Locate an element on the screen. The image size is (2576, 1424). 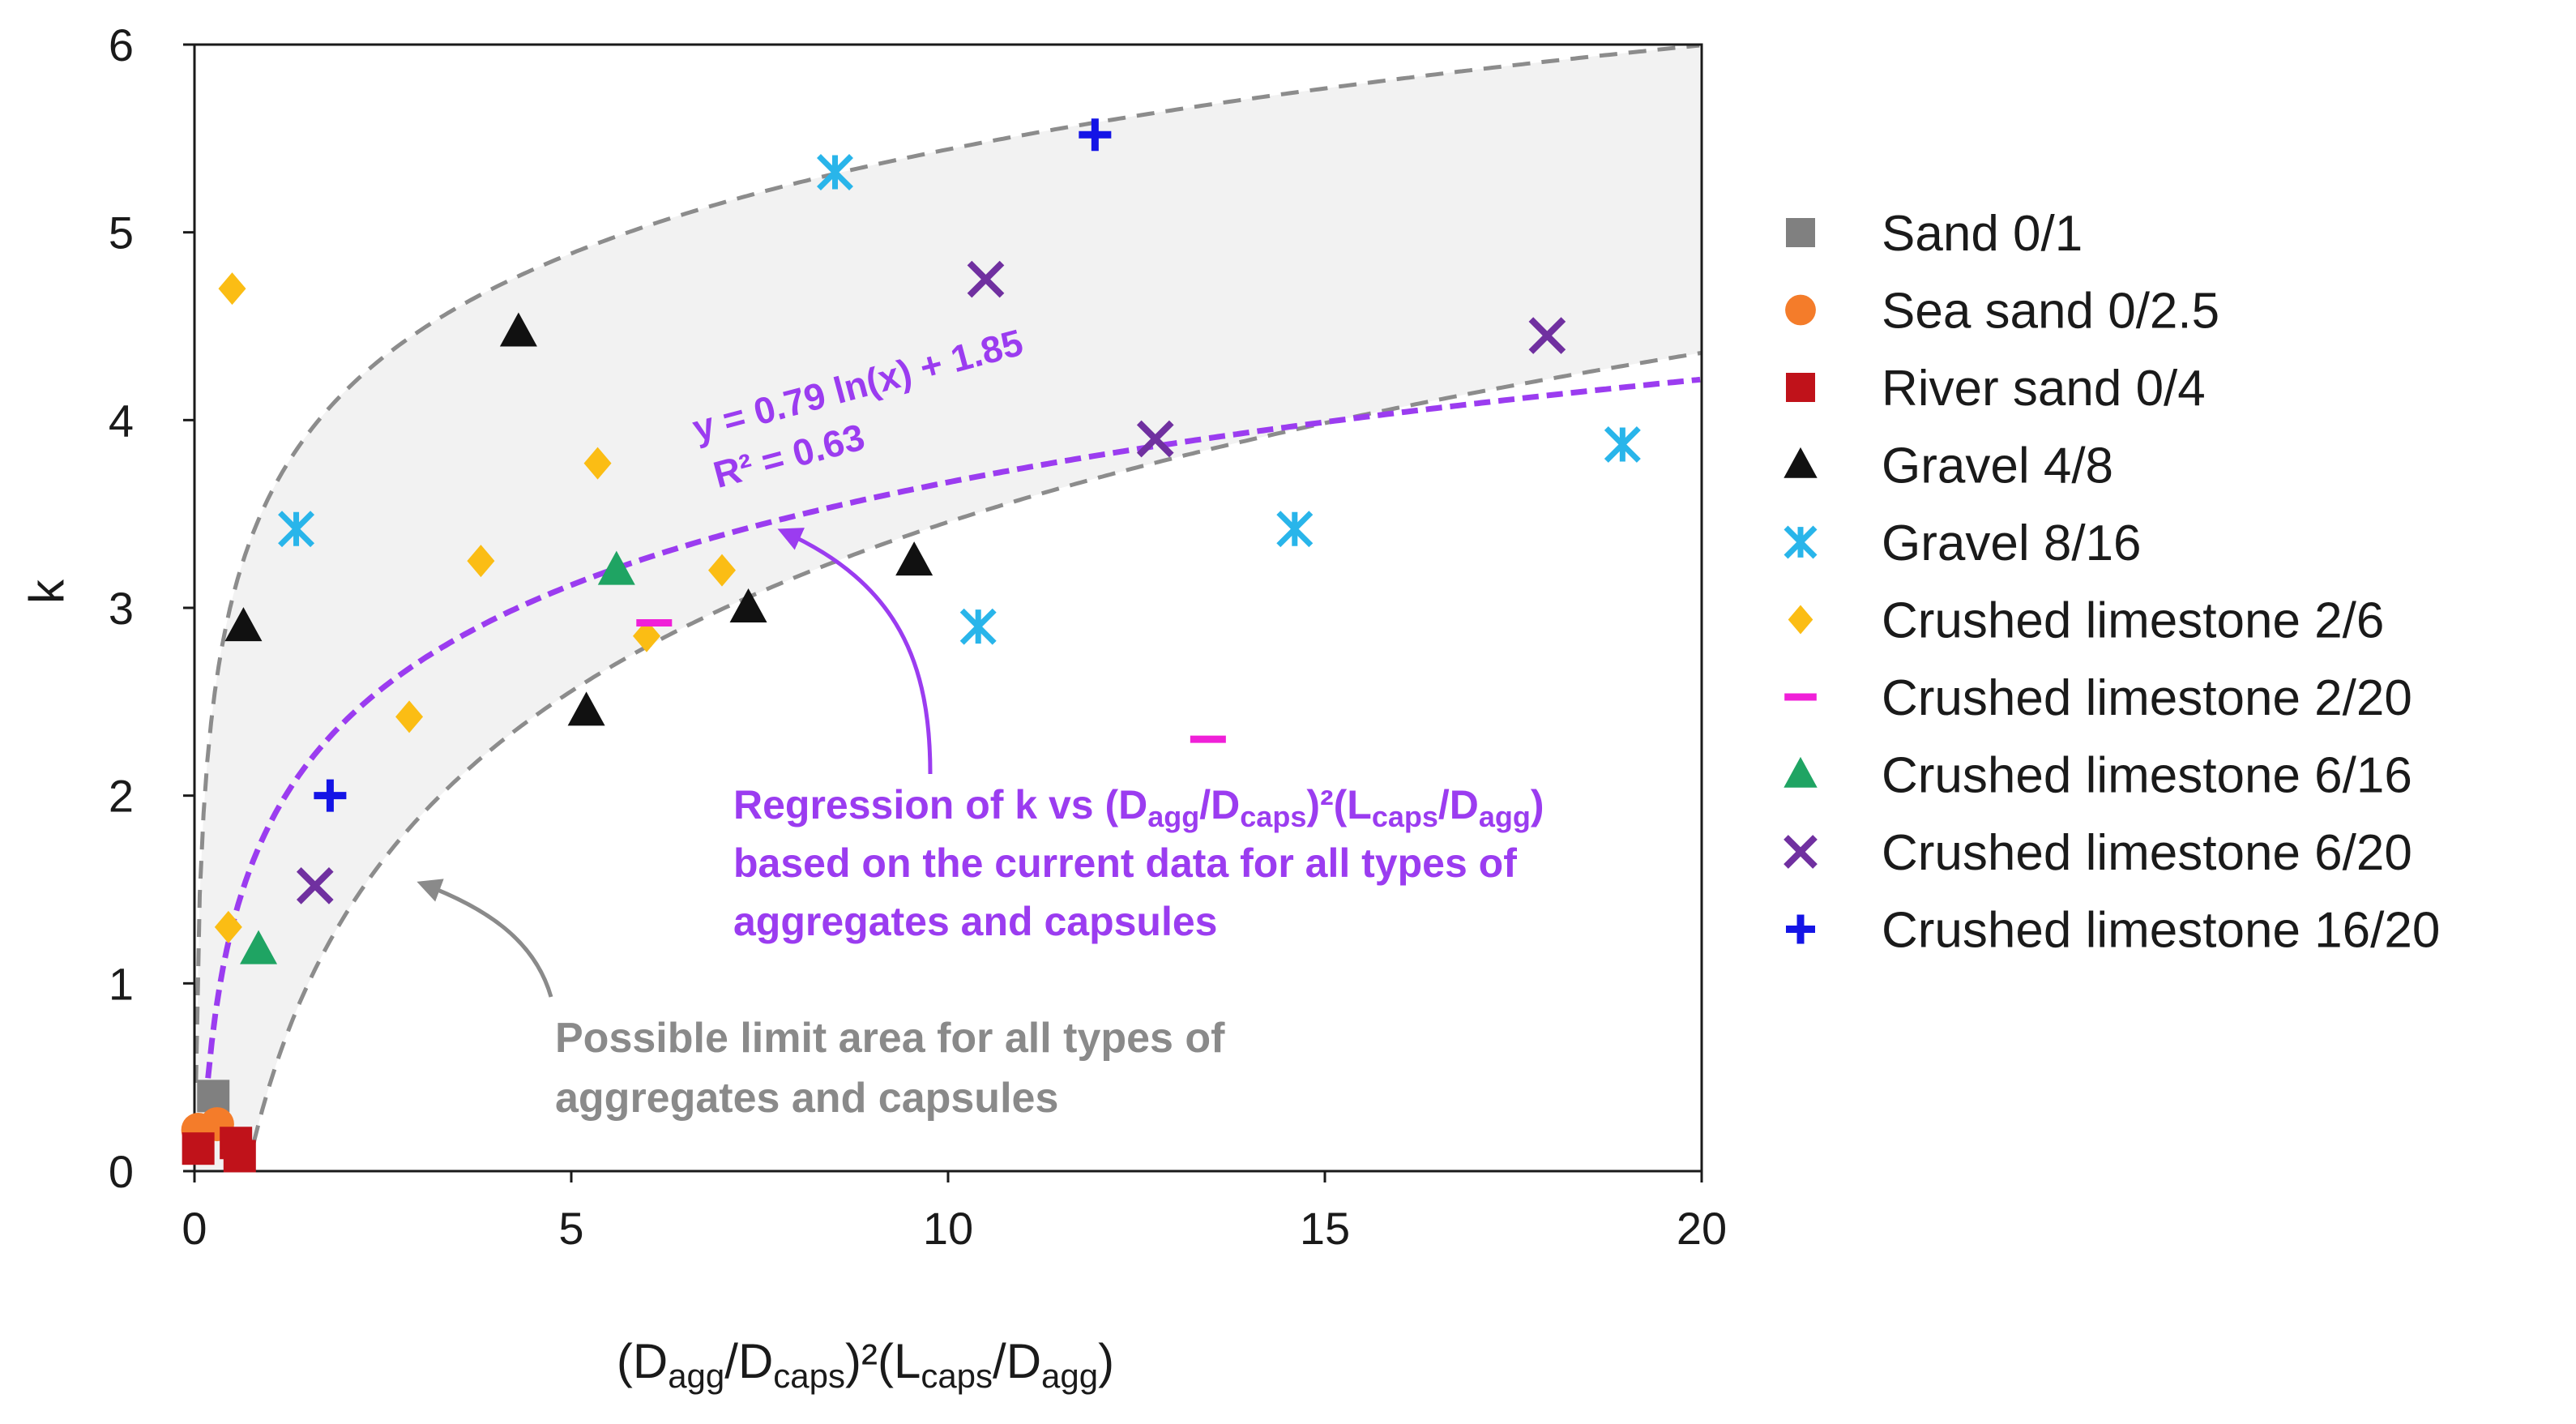
limit-annotation-line2: aggregates and capsules is located at coordinates (806, 1098).